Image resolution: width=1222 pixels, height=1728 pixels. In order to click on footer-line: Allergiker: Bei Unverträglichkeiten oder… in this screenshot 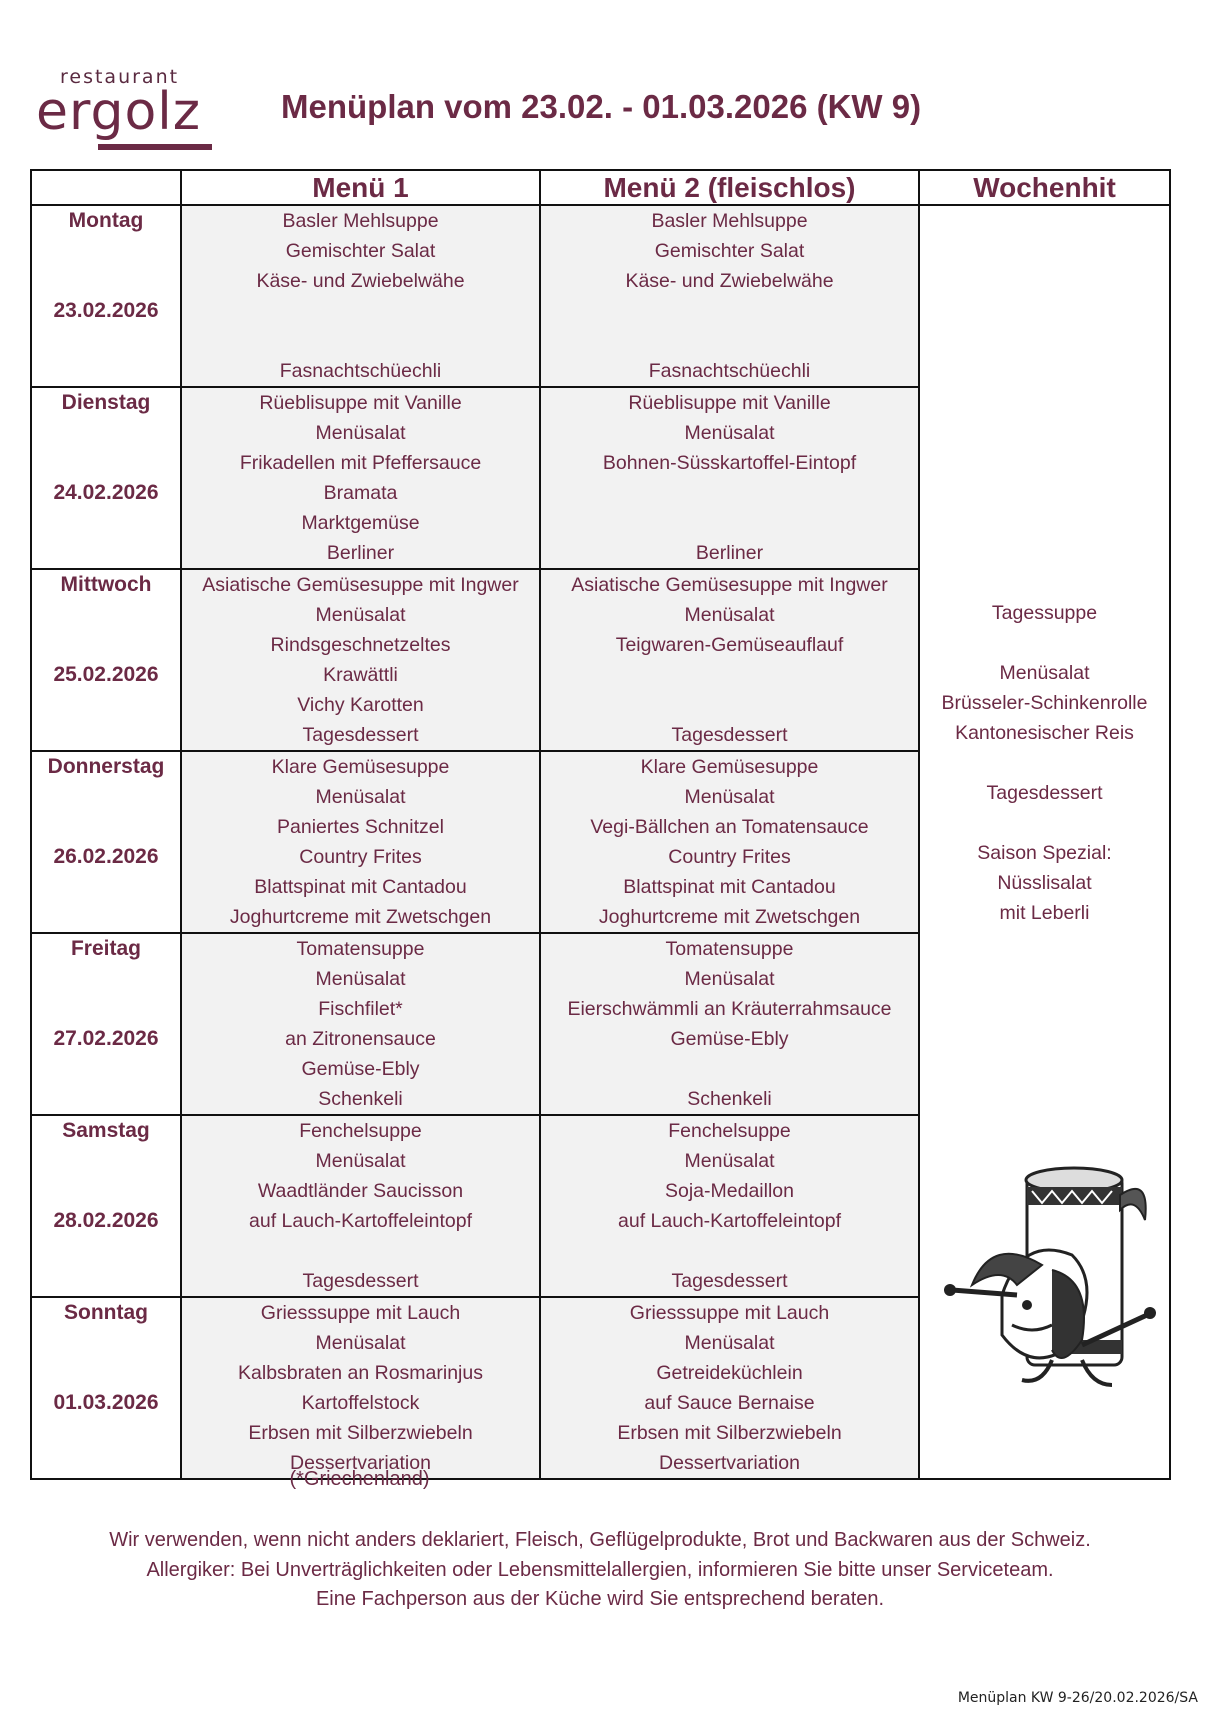, I will do `click(600, 1569)`.